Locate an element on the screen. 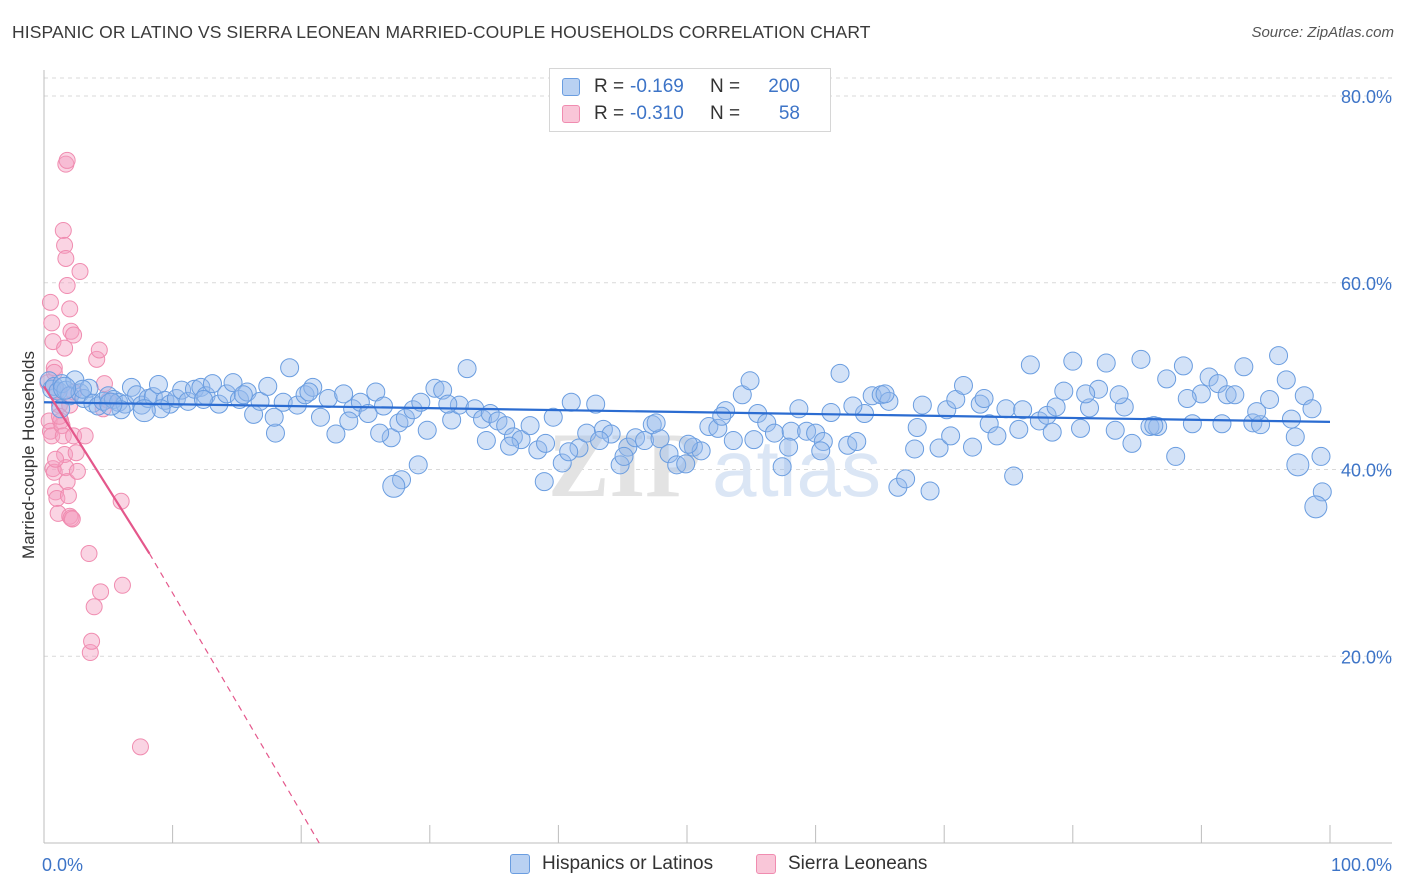  legend-swatch-blue is located at coordinates (571, 87).